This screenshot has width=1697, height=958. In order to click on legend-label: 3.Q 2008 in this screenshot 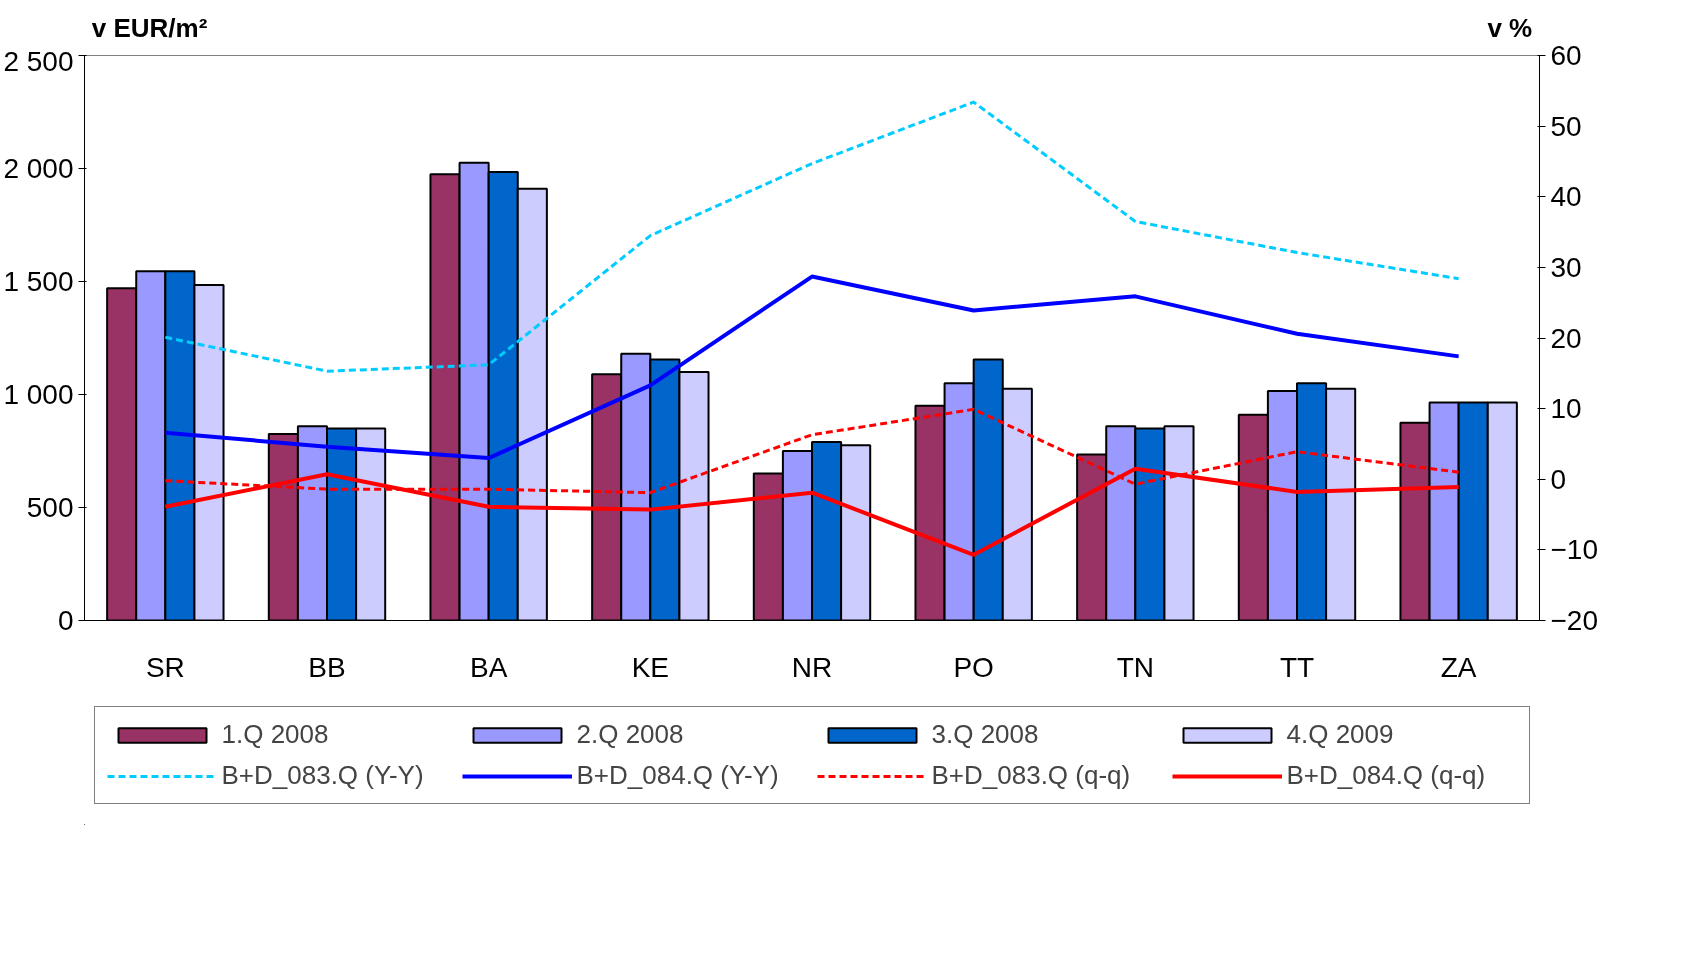, I will do `click(985, 734)`.